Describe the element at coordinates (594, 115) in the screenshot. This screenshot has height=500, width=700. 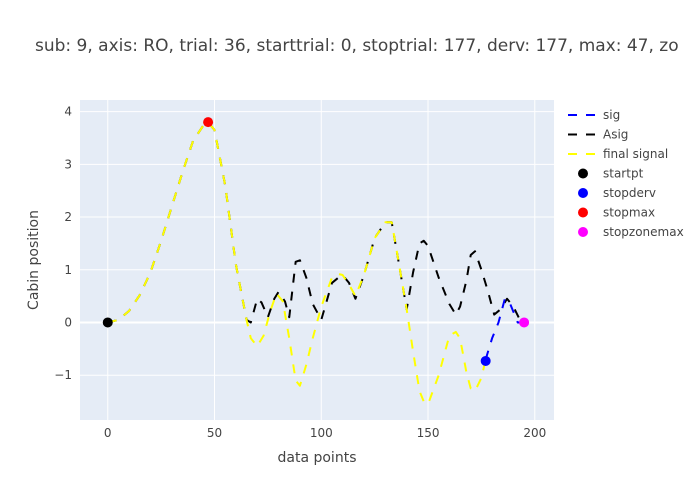
I see `legend-item: sig` at that location.